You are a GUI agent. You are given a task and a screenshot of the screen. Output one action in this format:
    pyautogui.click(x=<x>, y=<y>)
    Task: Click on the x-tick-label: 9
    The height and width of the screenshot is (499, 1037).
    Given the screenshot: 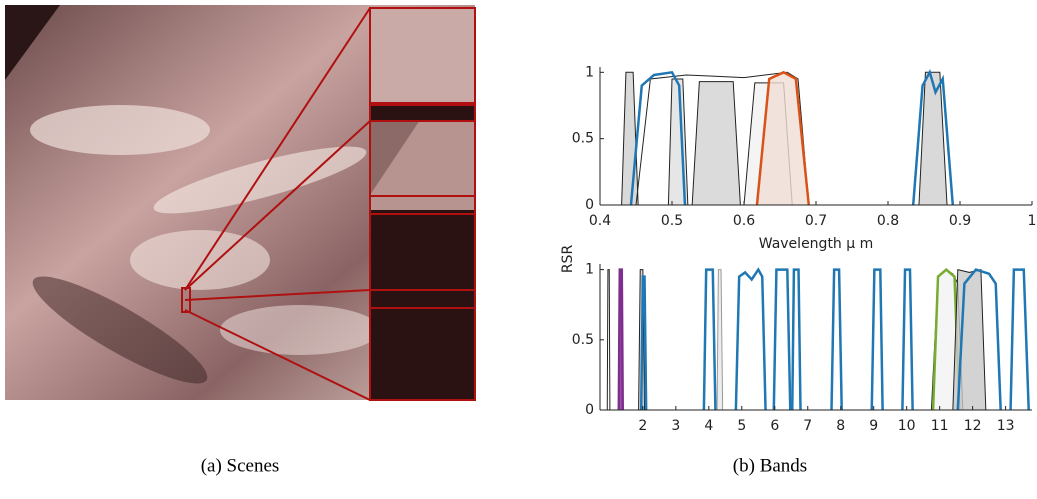 What is the action you would take?
    pyautogui.click(x=873, y=426)
    